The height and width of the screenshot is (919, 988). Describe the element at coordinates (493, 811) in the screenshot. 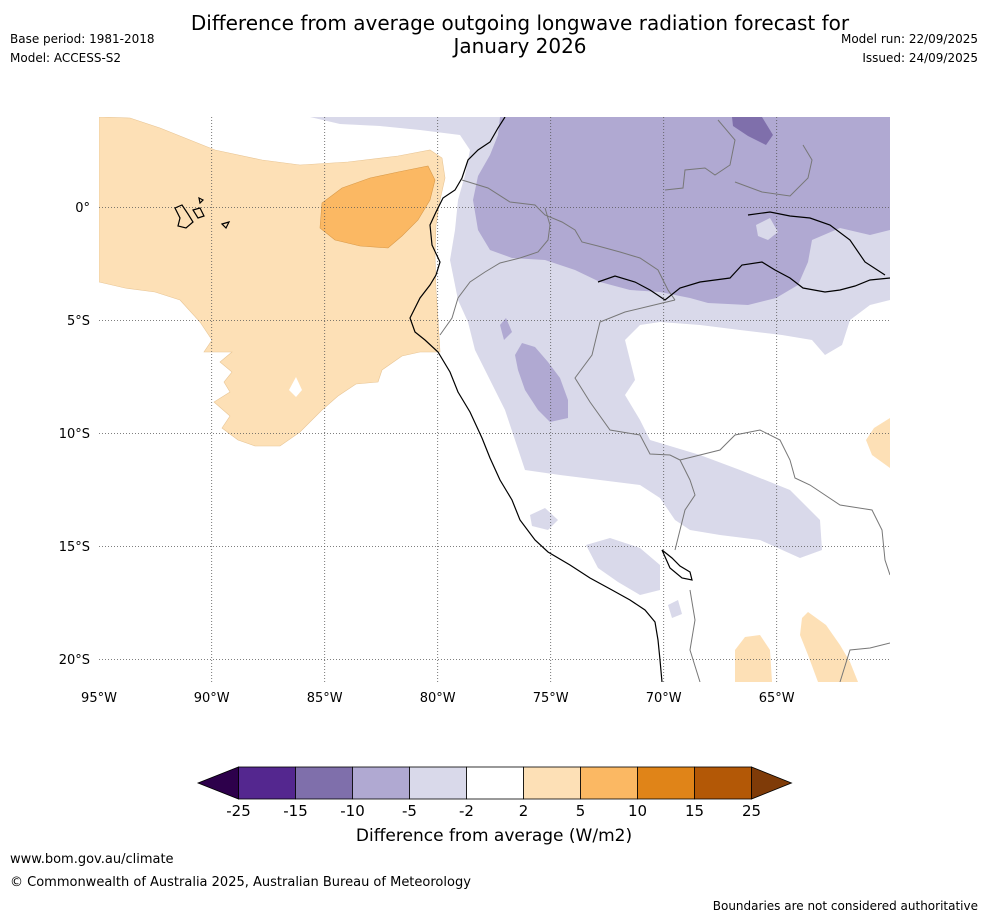

I see `colorbar-ticks: -25 -15 -10 -5 -2 2 5 10 15 25` at that location.